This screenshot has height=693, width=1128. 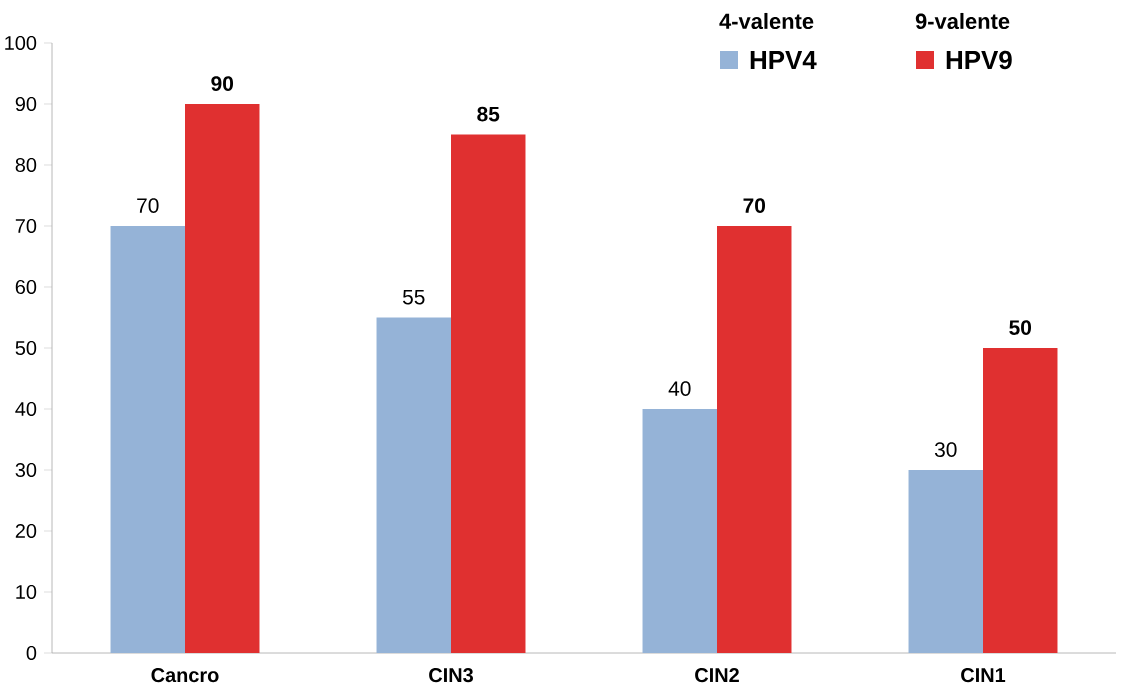 I want to click on legend-label: HPV9, so click(x=979, y=60).